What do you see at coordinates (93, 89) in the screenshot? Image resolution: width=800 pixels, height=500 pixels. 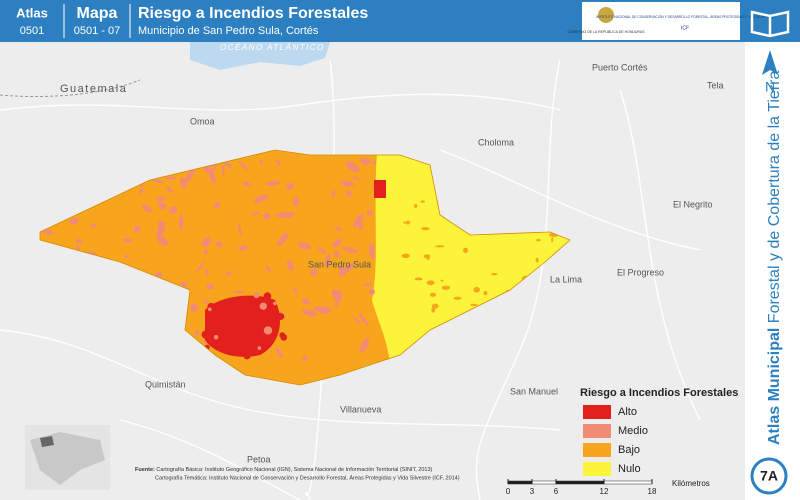 I see `place-label: Guatemala` at bounding box center [93, 89].